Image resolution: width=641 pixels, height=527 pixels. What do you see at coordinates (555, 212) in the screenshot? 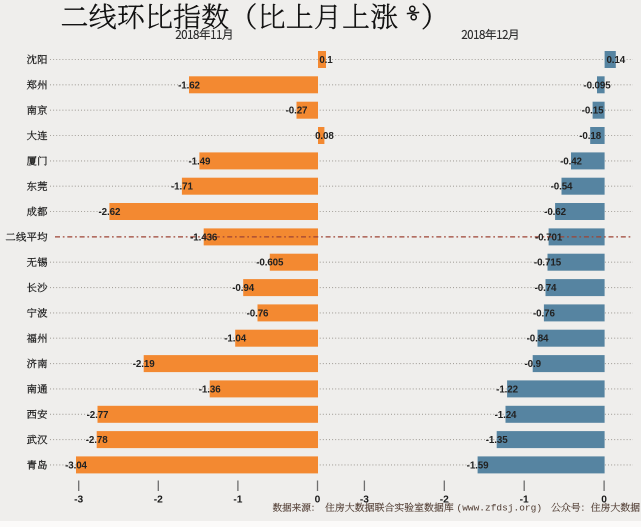
I see `svg-text: -0.62` at bounding box center [555, 212].